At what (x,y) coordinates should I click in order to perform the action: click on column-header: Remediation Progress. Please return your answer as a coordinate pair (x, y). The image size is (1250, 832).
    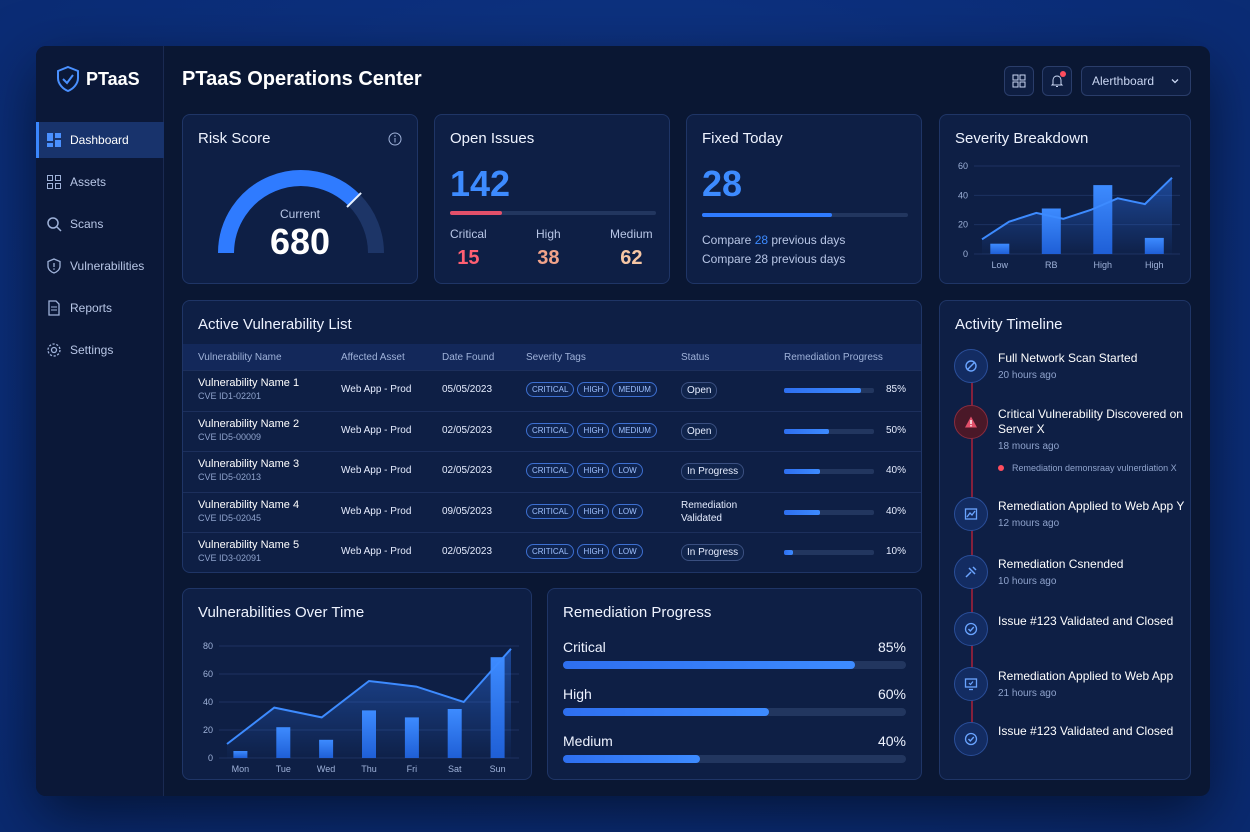
    Looking at the image, I should click on (833, 357).